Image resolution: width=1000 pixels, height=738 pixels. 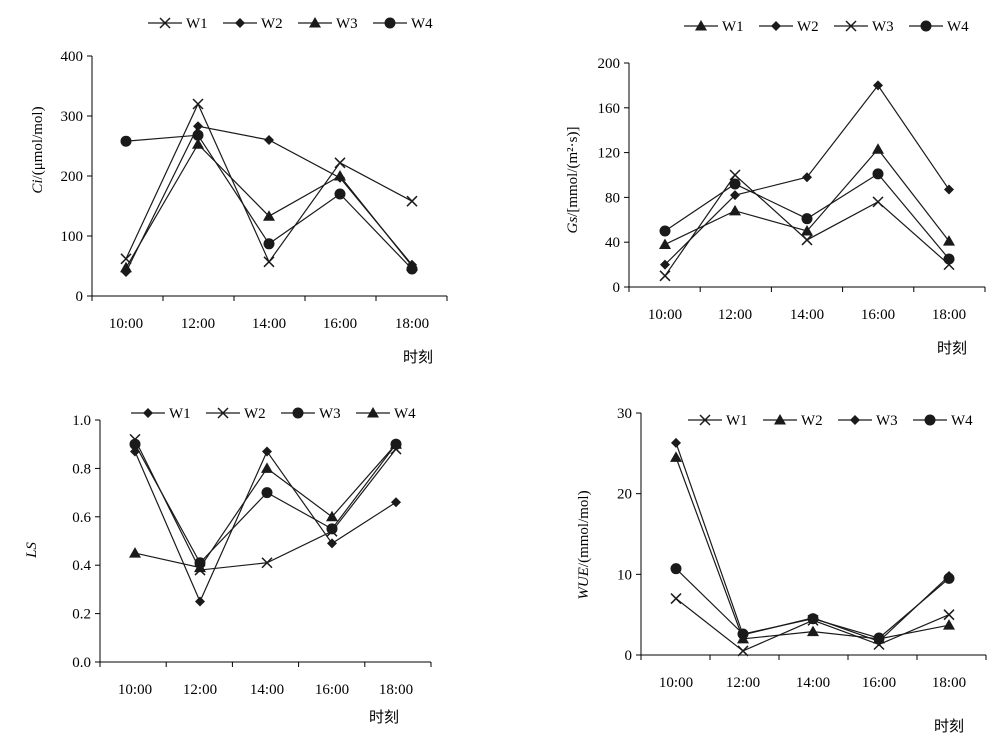 What do you see at coordinates (584, 583) in the screenshot?
I see `y-axis-title-variable: WUE` at bounding box center [584, 583].